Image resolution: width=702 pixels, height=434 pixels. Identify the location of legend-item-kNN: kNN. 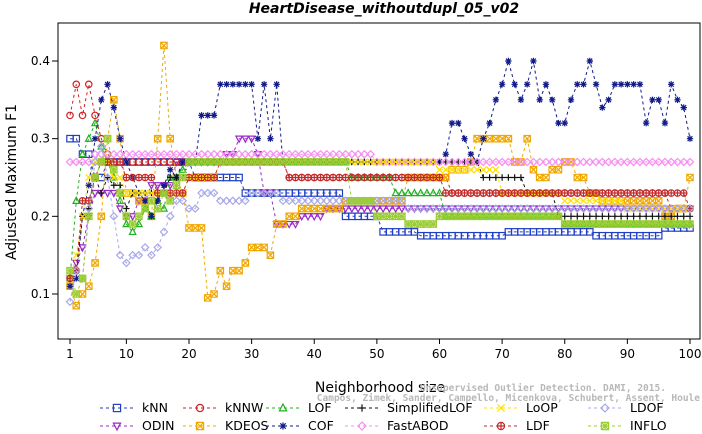
(134, 407).